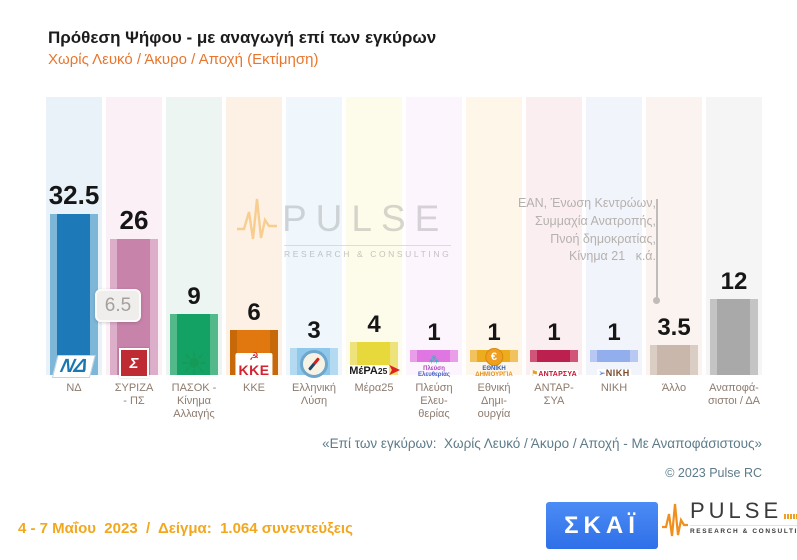  I want to click on bar-allo, so click(674, 360).